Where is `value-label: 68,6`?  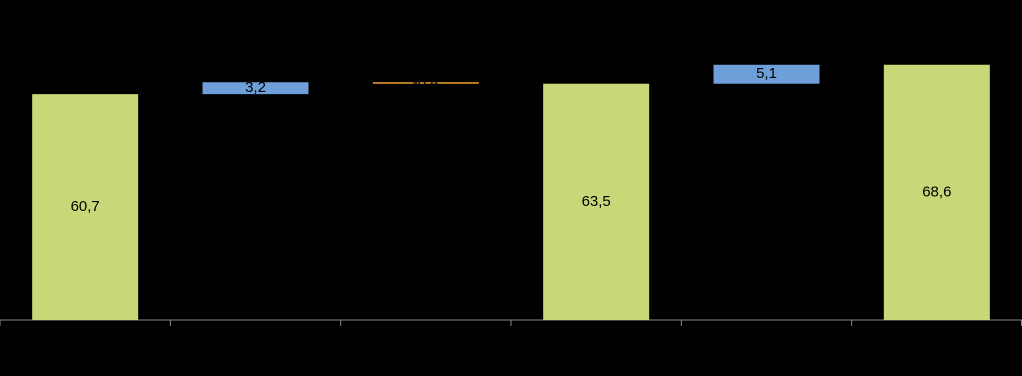 value-label: 68,6 is located at coordinates (936, 191).